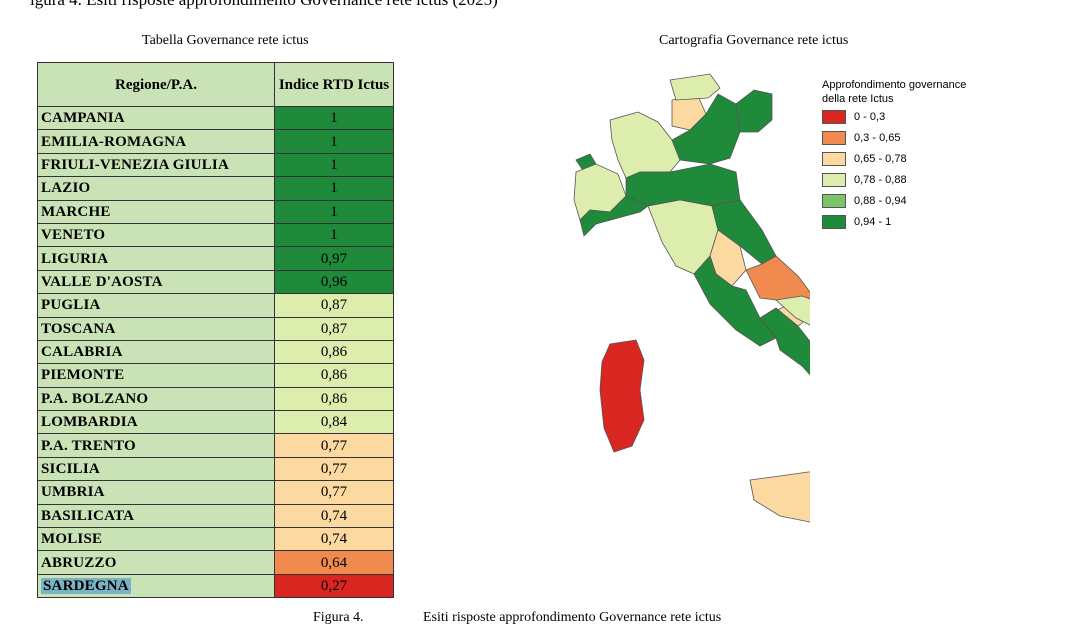 The height and width of the screenshot is (631, 1080). Describe the element at coordinates (82, 352) in the screenshot. I see `region-name-text: CALABRIA` at that location.